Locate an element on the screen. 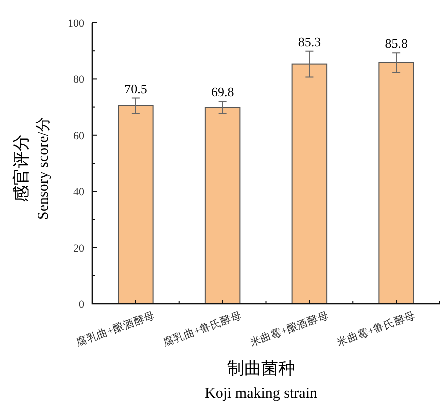 The image size is (440, 407). x-tick-label: 米曲霉+酿酒酵母 is located at coordinates (289, 329).